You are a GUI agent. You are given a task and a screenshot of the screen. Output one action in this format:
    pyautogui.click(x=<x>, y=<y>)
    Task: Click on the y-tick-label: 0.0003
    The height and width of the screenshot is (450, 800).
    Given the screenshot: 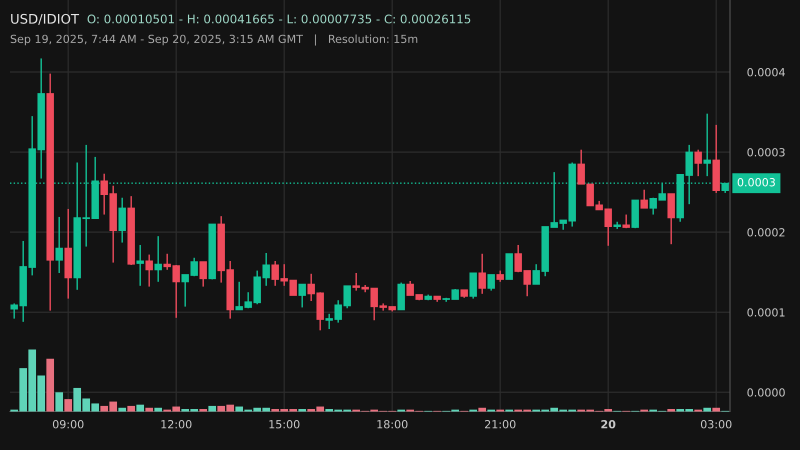 What is the action you would take?
    pyautogui.click(x=766, y=152)
    